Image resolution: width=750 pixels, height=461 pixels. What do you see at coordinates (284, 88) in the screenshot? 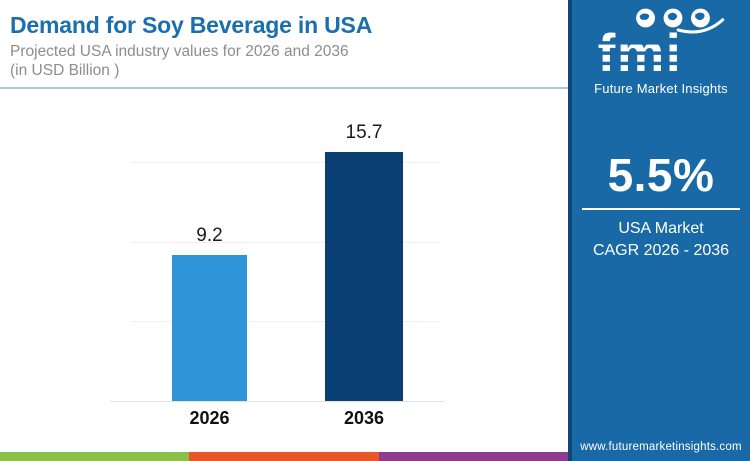
I see `header-divider` at bounding box center [284, 88].